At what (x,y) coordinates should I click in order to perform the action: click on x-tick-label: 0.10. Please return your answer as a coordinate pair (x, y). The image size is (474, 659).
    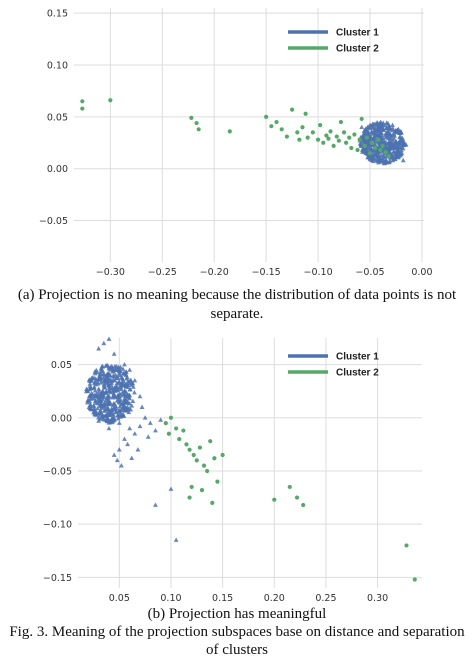
    Looking at the image, I should click on (170, 598).